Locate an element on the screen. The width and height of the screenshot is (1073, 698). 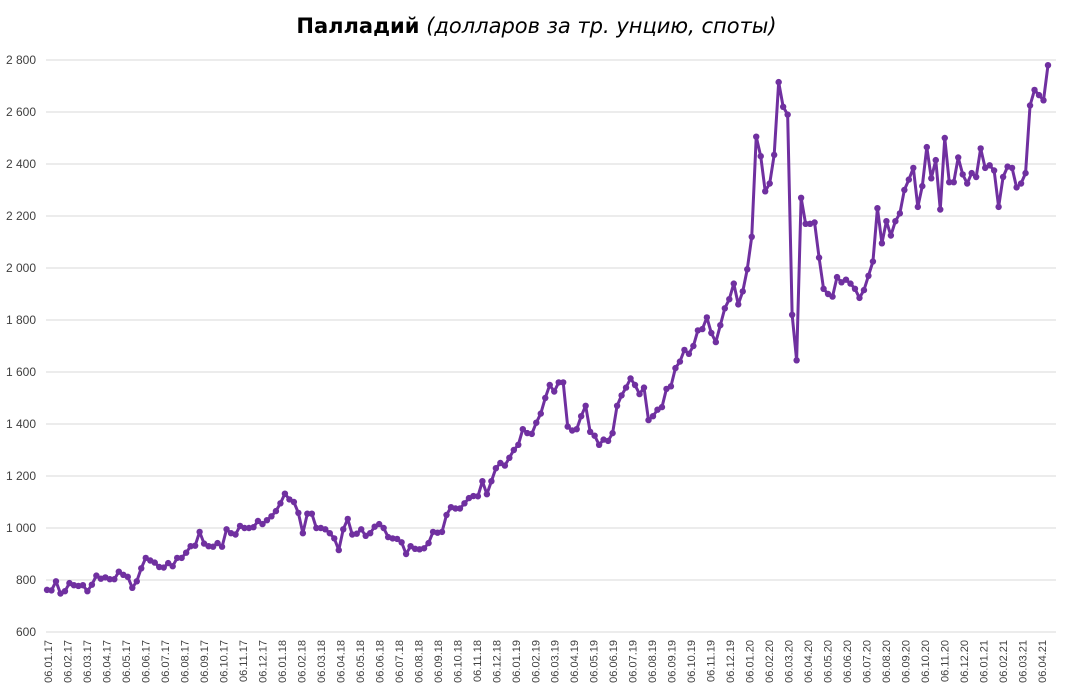
x-tick-label: 06.12.17 is located at coordinates (263, 661).